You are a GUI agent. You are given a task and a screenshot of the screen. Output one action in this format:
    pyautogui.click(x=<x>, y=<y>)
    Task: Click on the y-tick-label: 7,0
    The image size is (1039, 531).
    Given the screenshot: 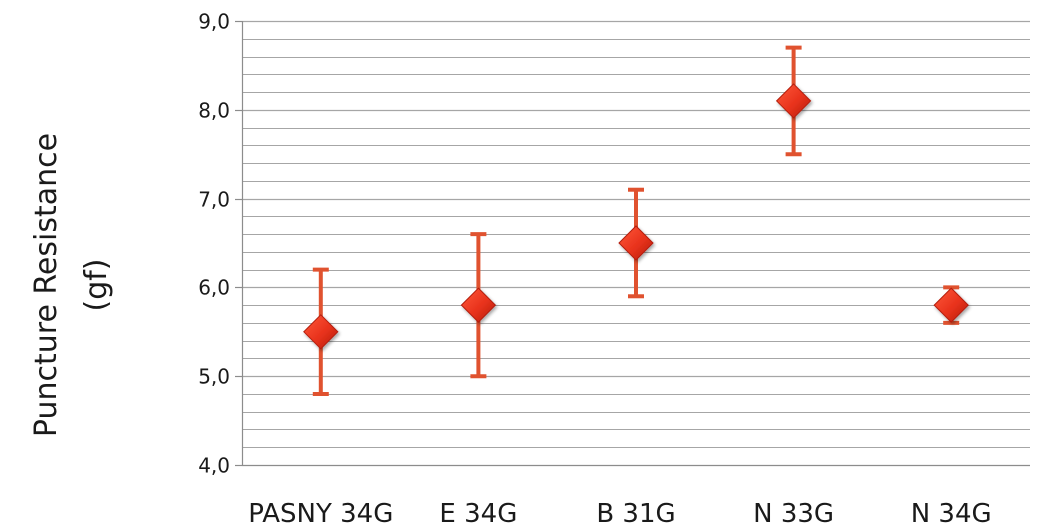 What is the action you would take?
    pyautogui.click(x=214, y=200)
    